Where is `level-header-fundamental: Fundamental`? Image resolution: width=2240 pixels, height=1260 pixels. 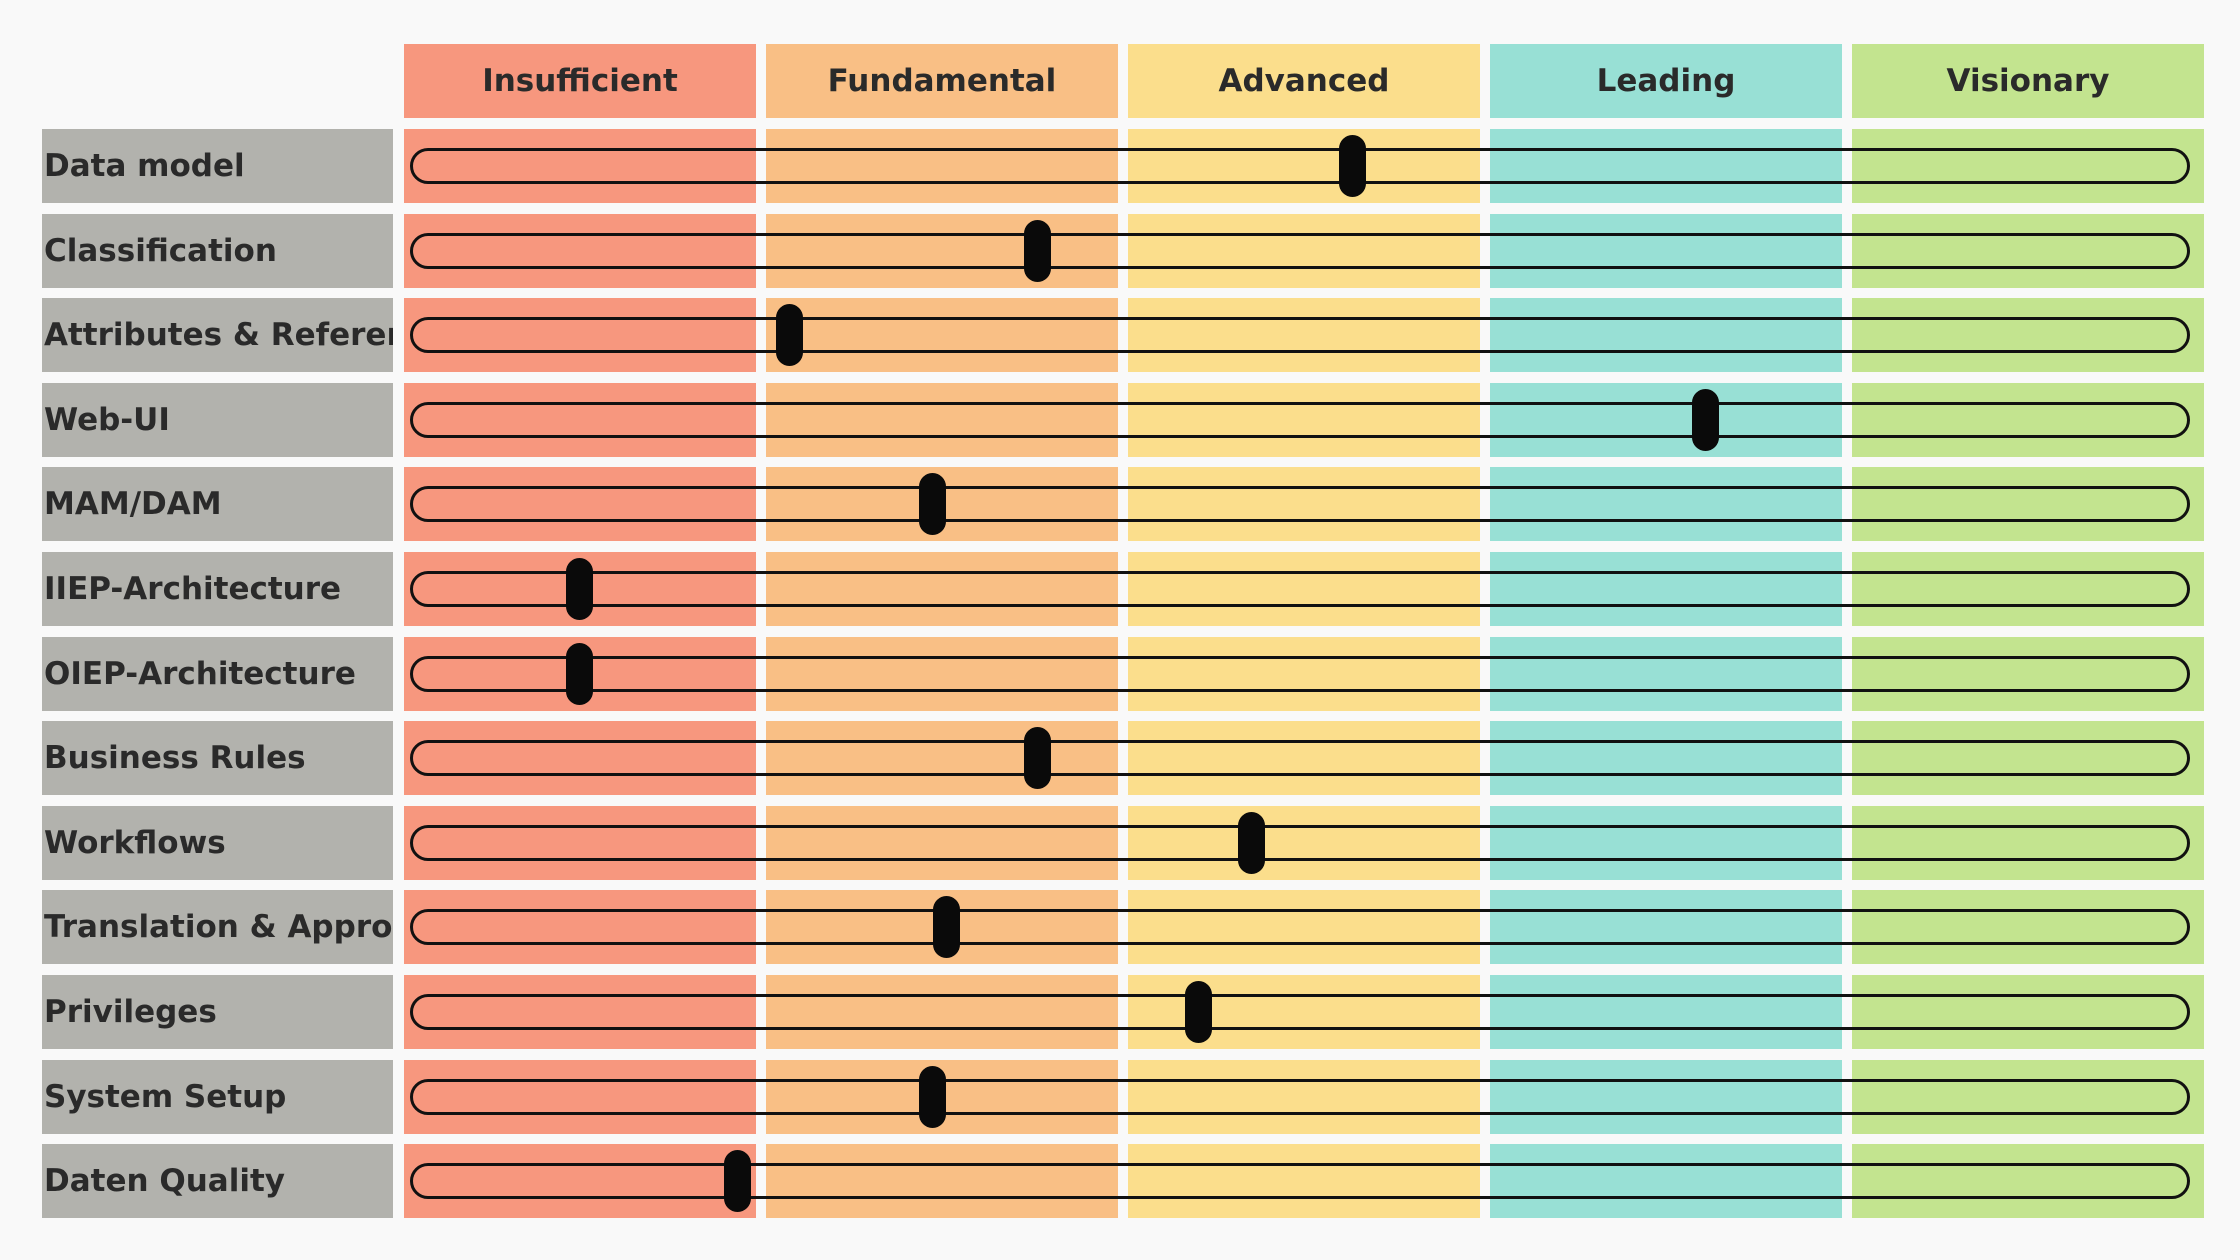 level-header-fundamental: Fundamental is located at coordinates (942, 81).